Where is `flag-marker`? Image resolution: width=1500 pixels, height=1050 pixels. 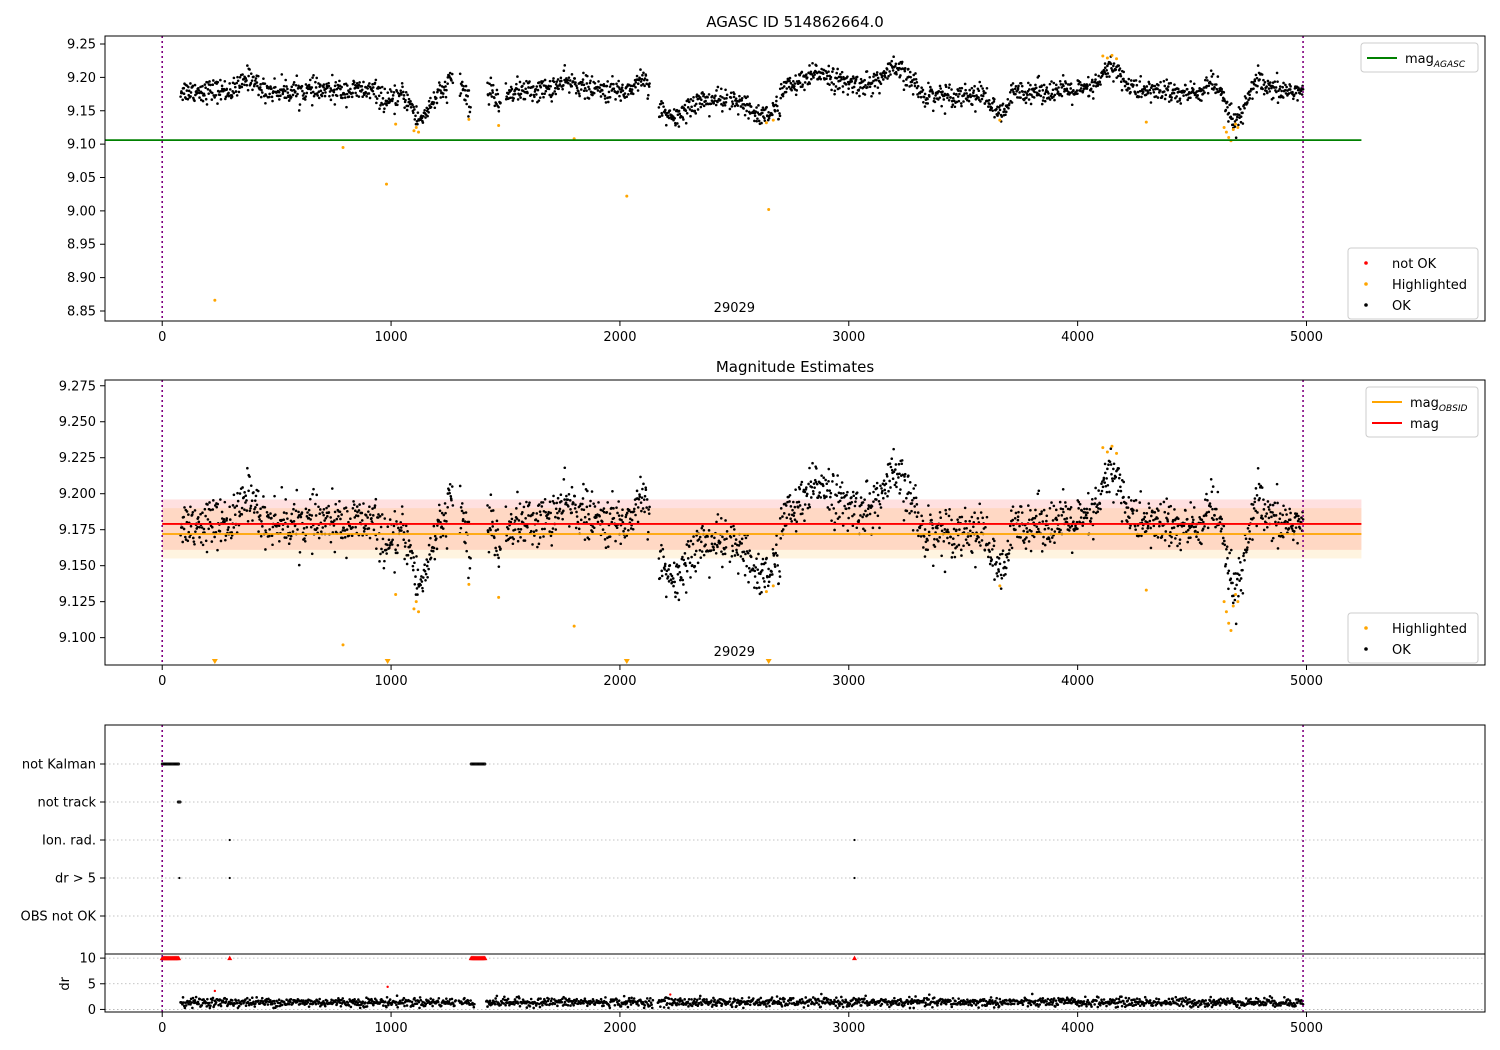
flag-marker is located at coordinates (854, 840).